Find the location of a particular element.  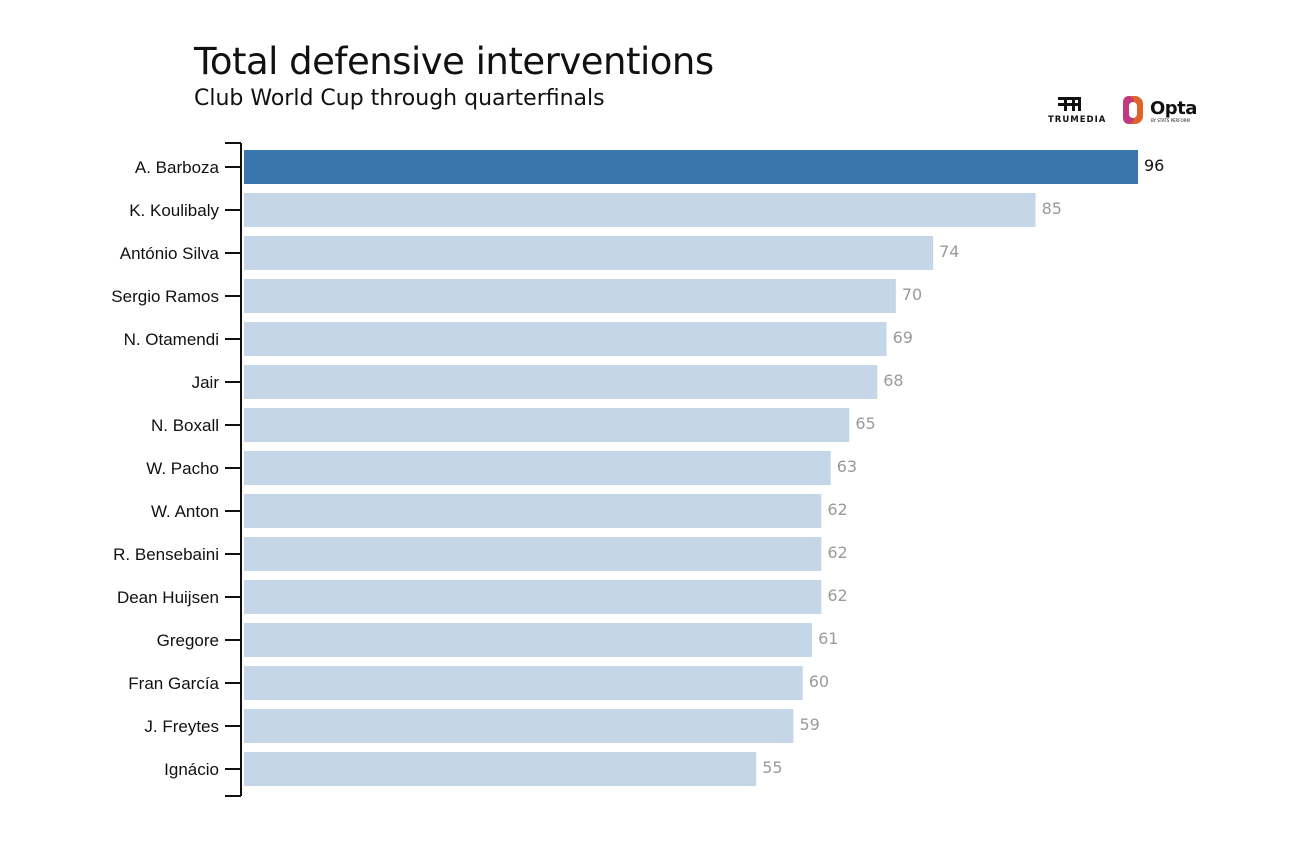

y-tick-label: J. Freytes is located at coordinates (181, 726).